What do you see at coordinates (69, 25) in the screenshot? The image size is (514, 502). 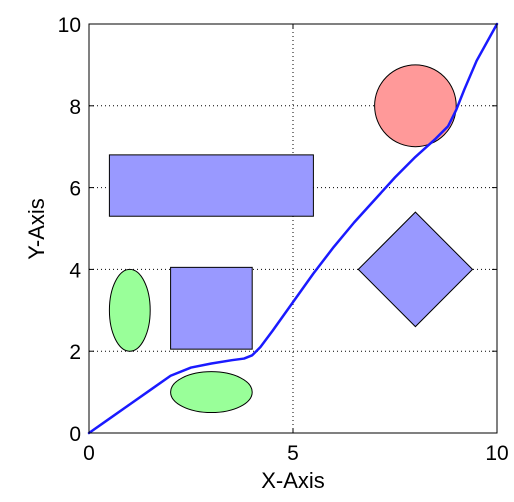 I see `y-tick-label: 10` at bounding box center [69, 25].